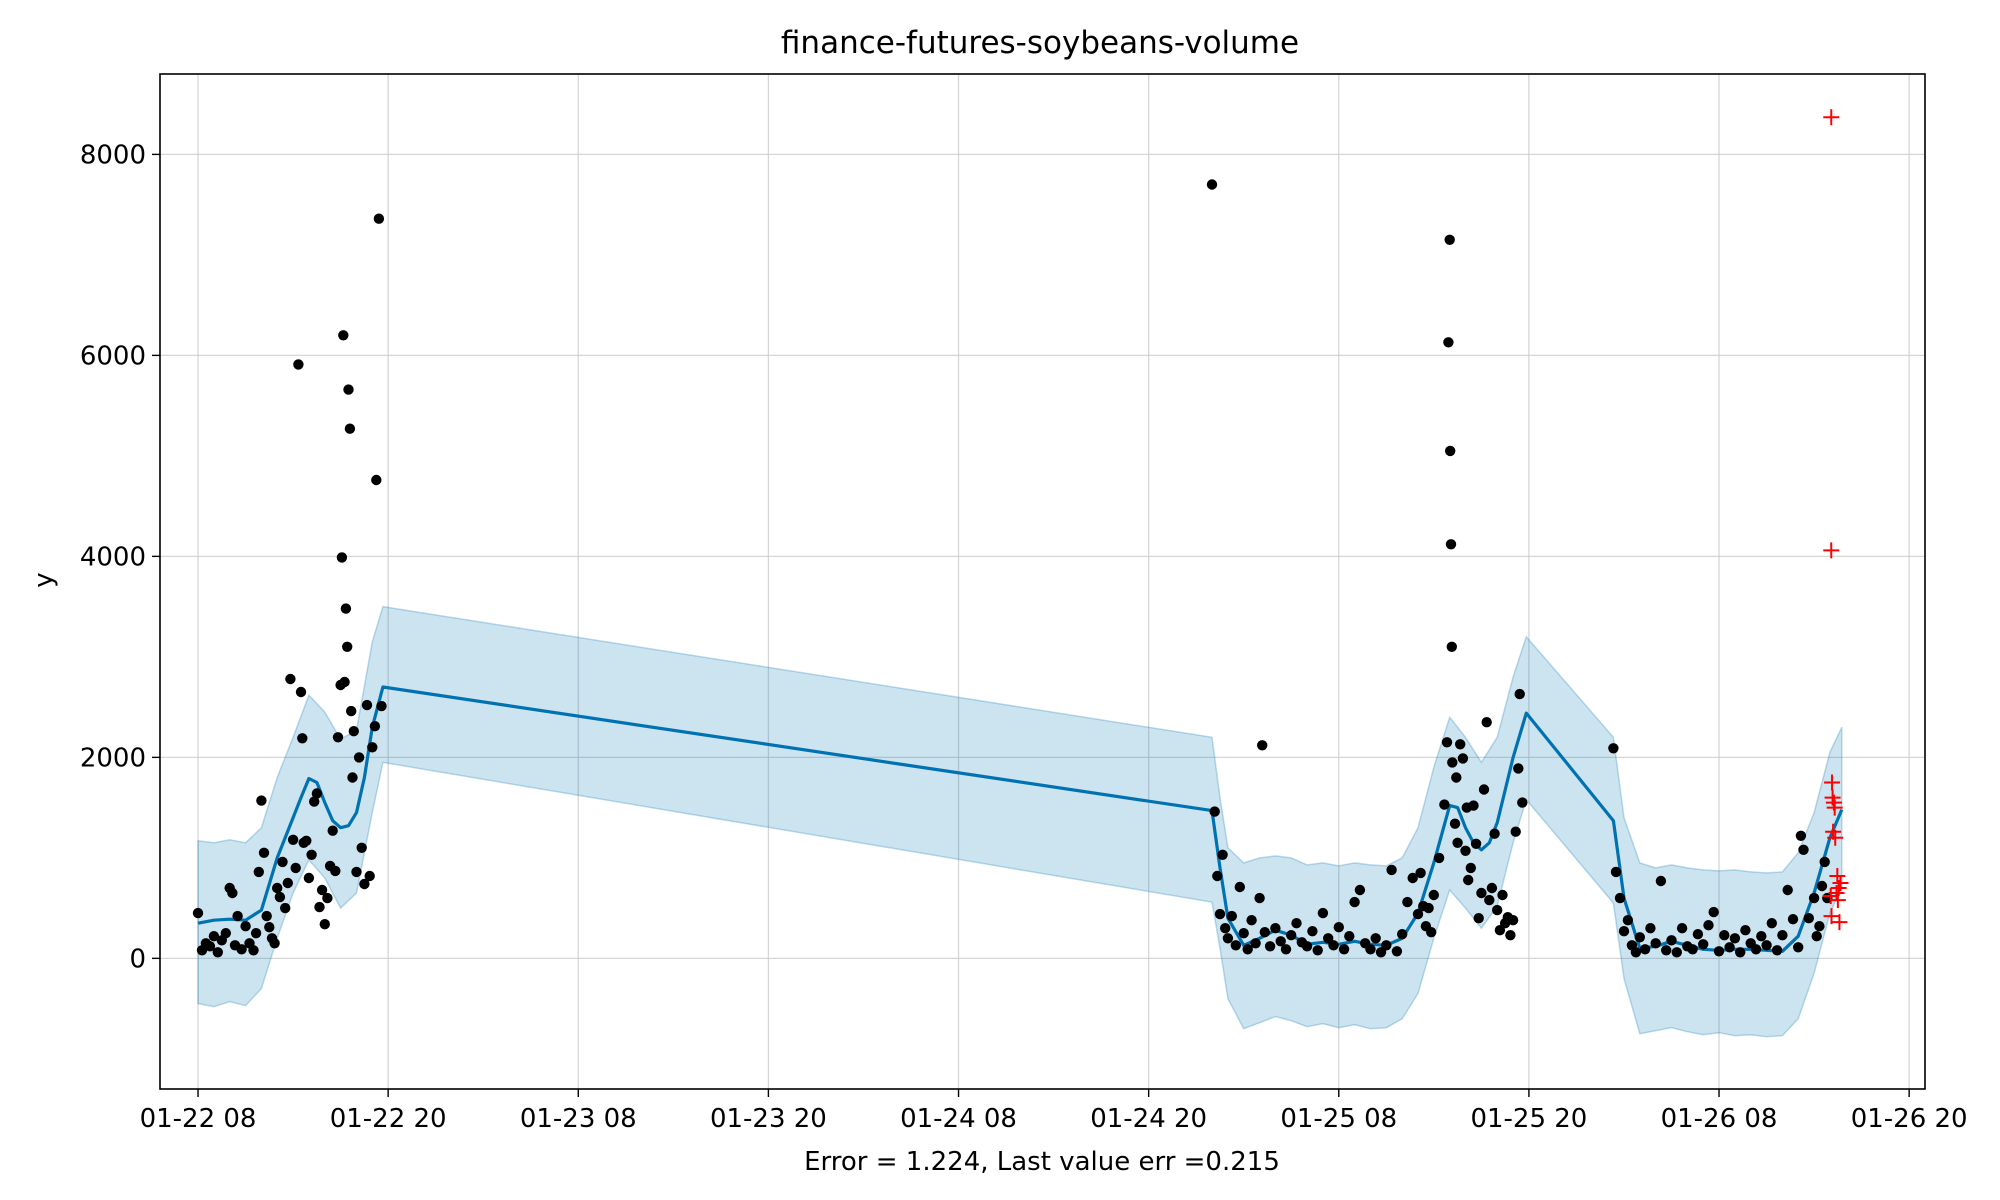 This screenshot has width=2000, height=1200. What do you see at coordinates (1042, 1162) in the screenshot?
I see `x-axis-label: Error = 1.224, Last value err =0.215` at bounding box center [1042, 1162].